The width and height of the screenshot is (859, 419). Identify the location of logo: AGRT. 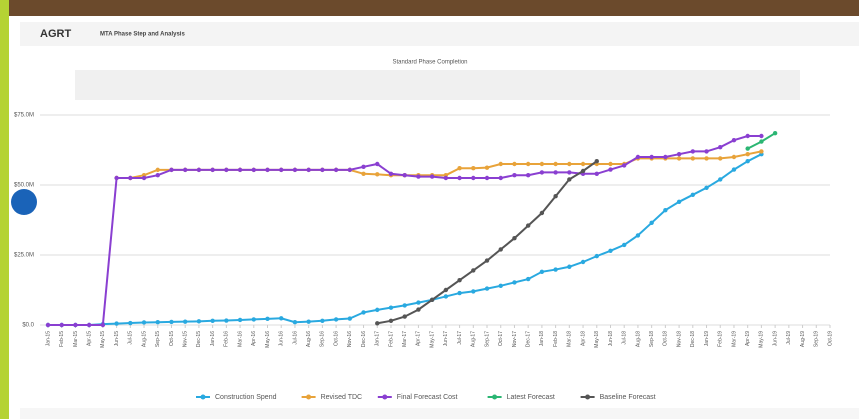
(55, 34).